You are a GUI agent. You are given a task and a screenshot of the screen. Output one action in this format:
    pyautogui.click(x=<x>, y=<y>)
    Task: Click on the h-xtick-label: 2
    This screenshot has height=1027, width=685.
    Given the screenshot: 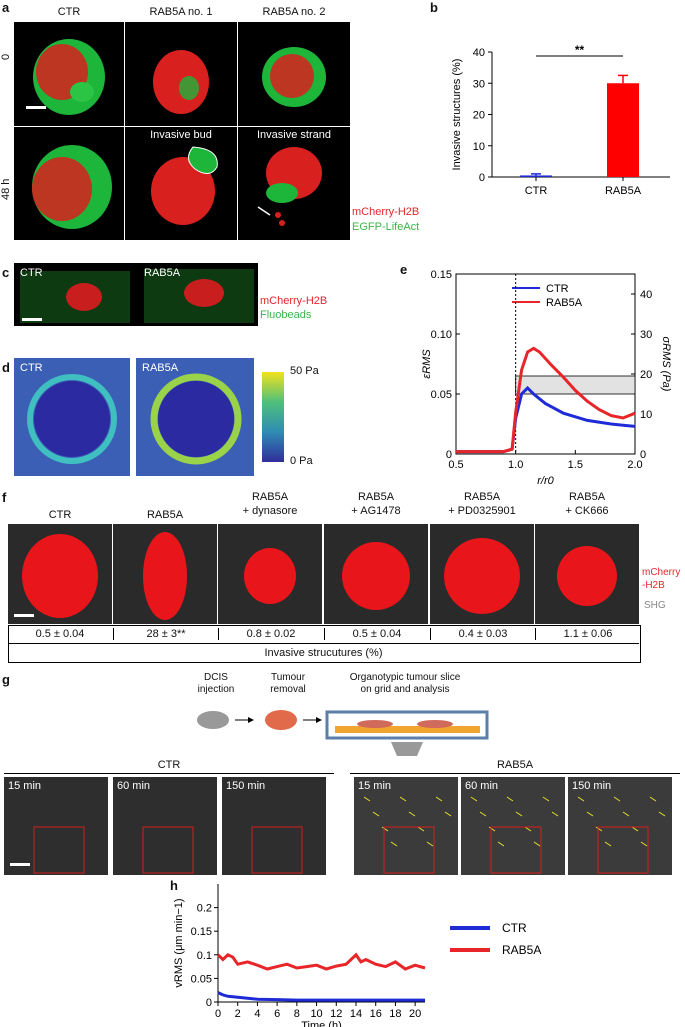 What is the action you would take?
    pyautogui.click(x=238, y=1014)
    